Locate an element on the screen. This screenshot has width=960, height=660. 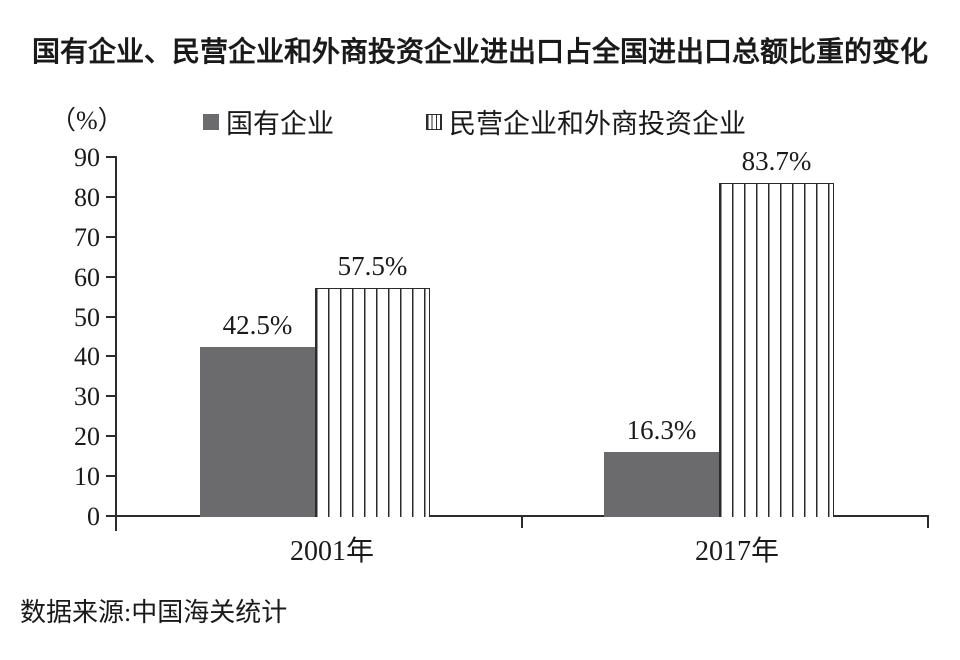
bar-private-foreign-2017 is located at coordinates (776, 350).